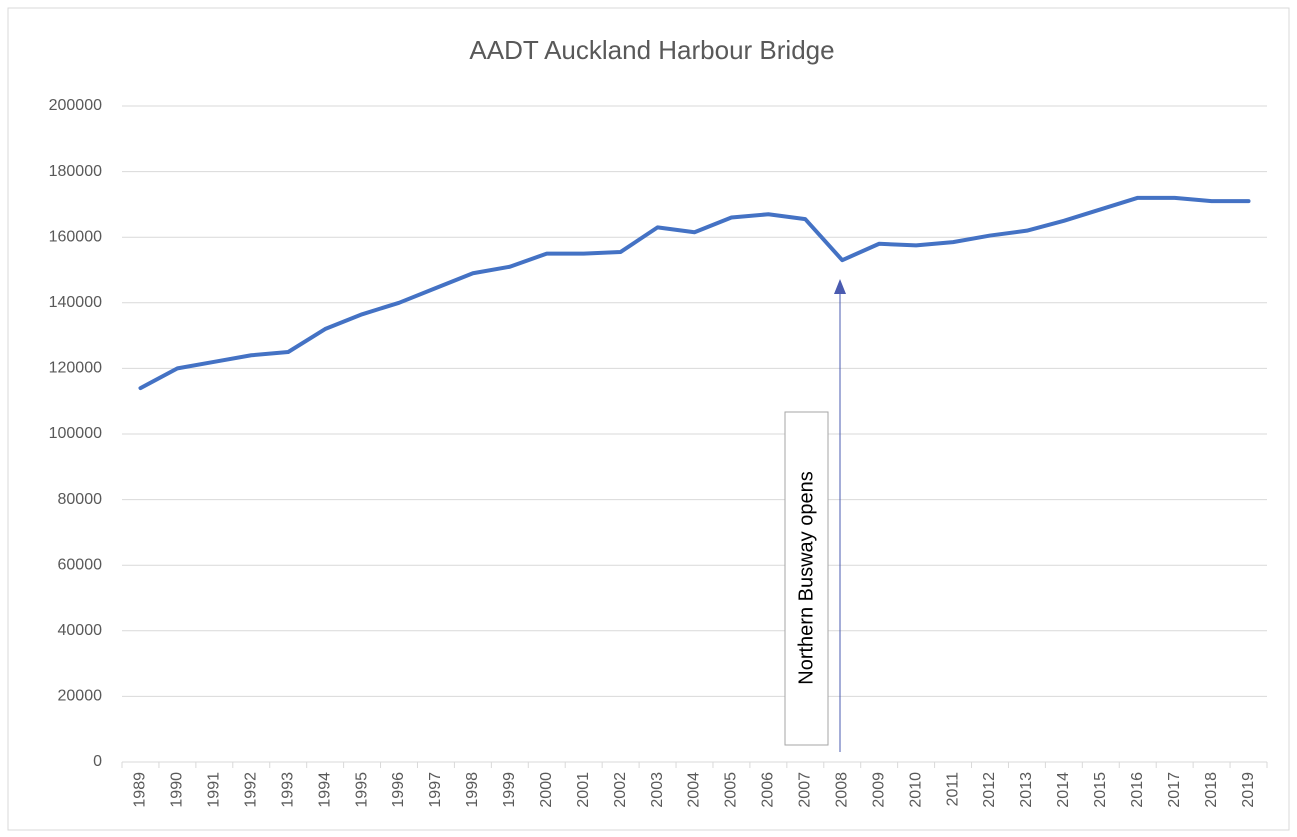 The height and width of the screenshot is (837, 1297). What do you see at coordinates (1100, 790) in the screenshot?
I see `x-tick-label: 2015` at bounding box center [1100, 790].